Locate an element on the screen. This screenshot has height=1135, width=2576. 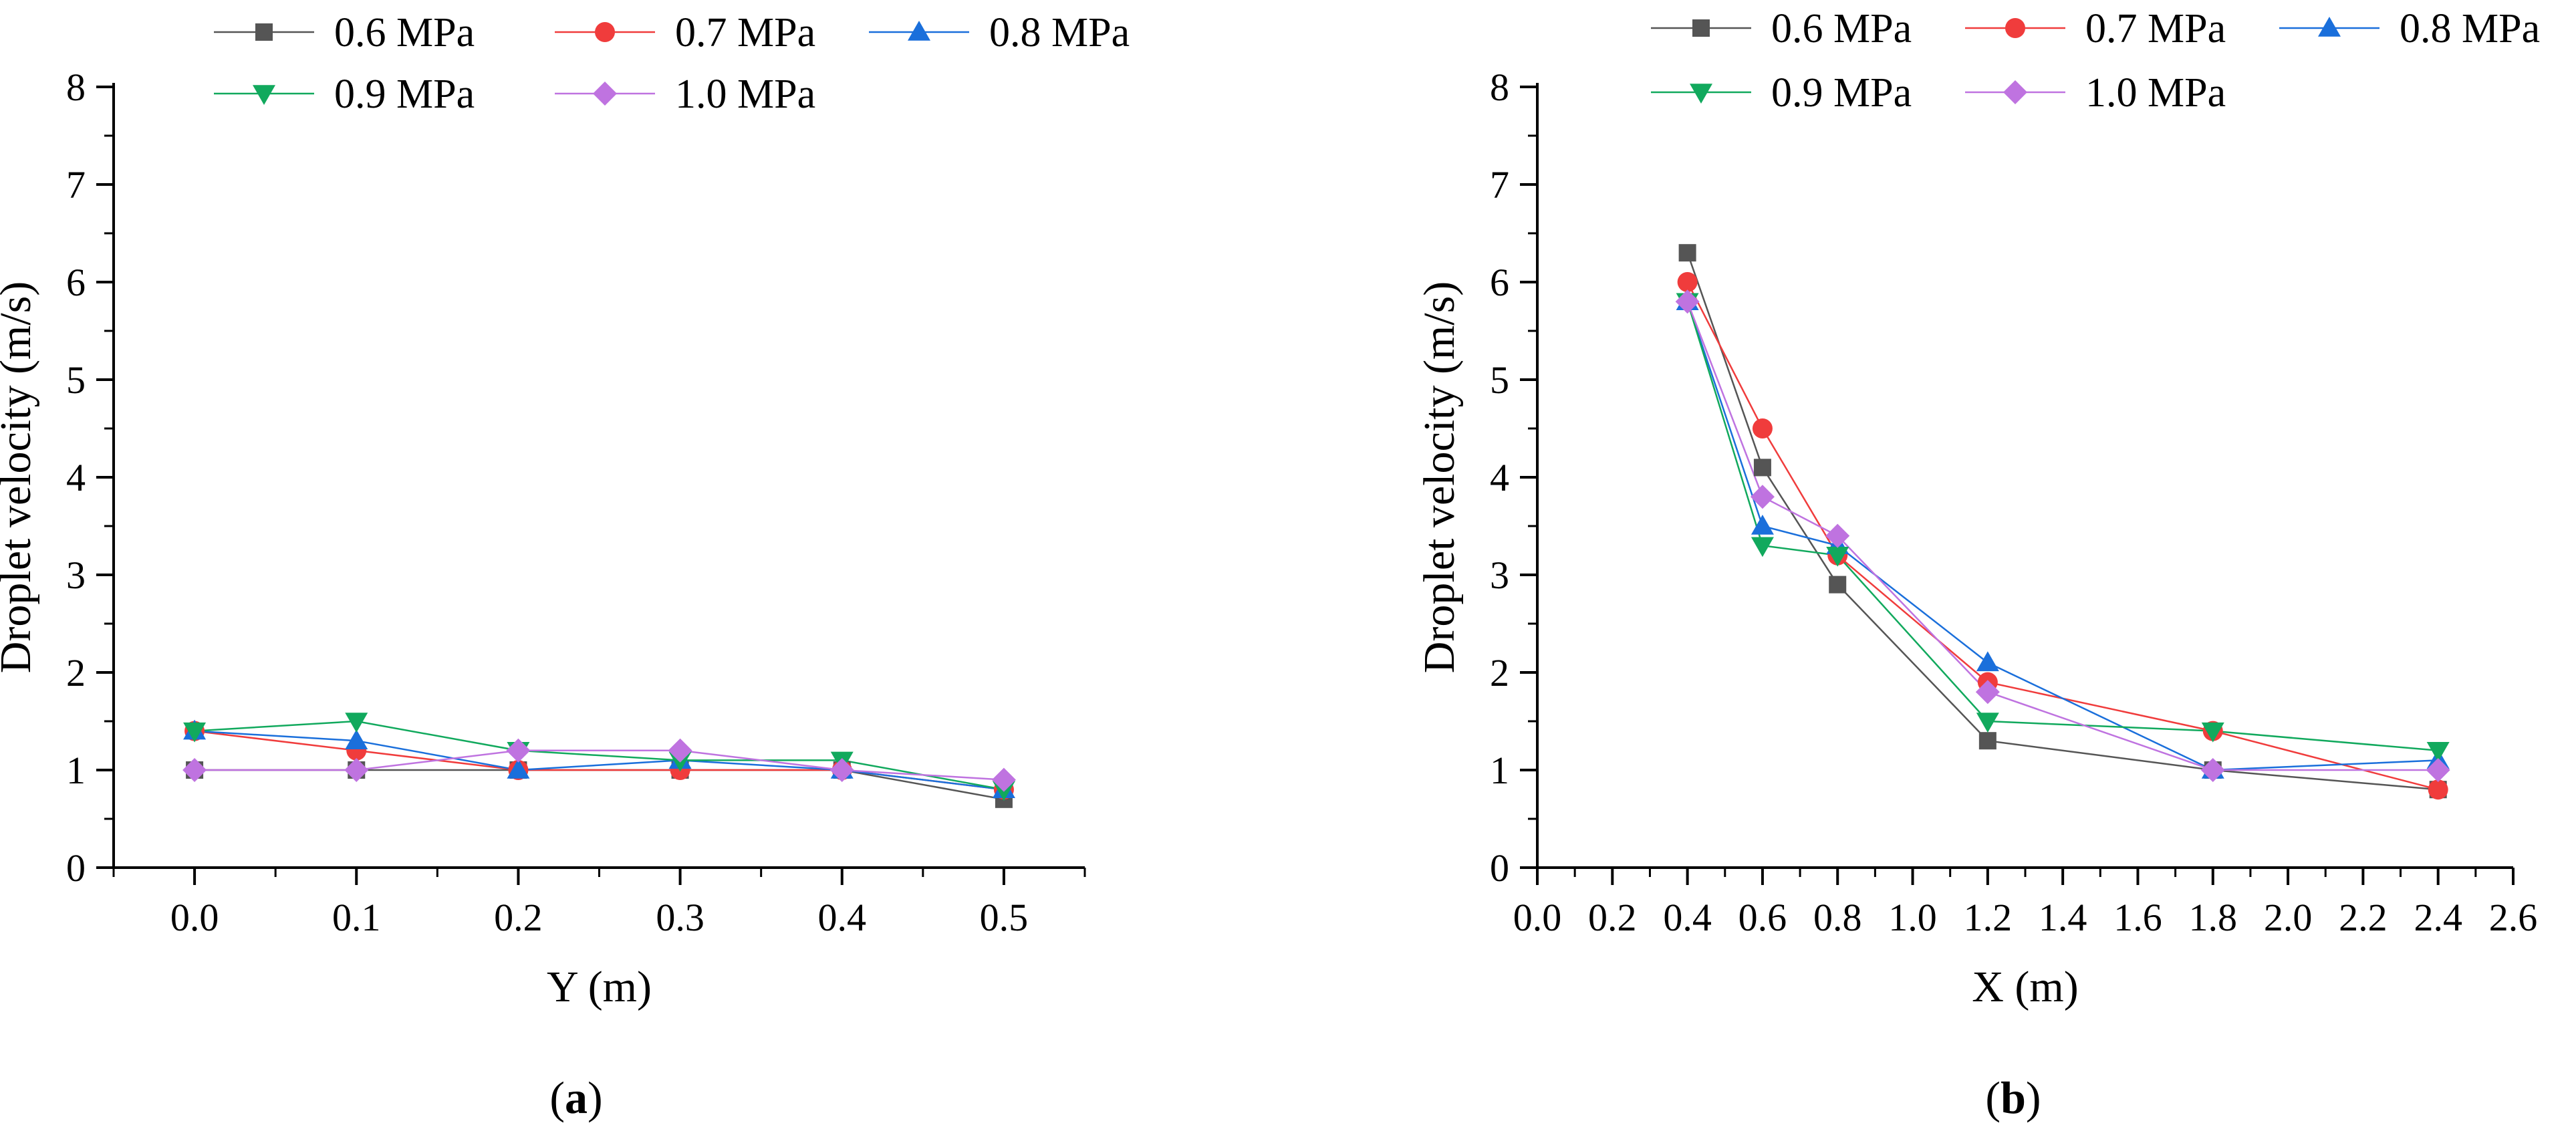
y-tick-label: 3 is located at coordinates (1499, 575).